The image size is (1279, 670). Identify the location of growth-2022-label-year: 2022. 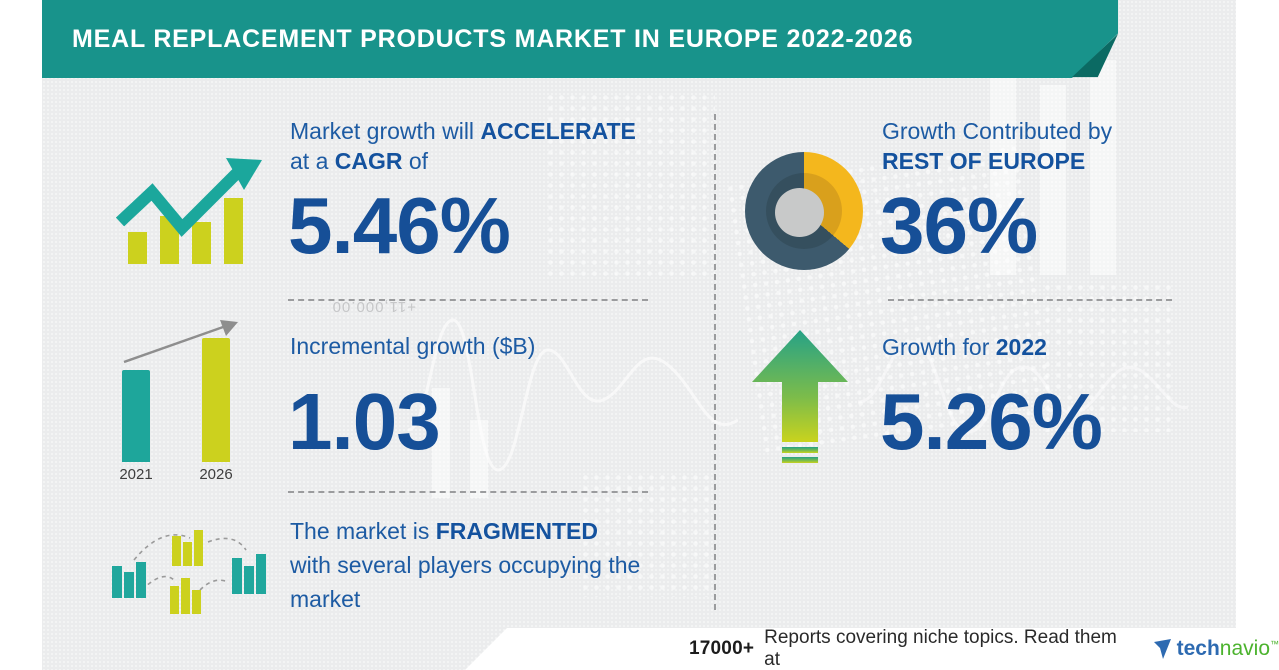
(1021, 347).